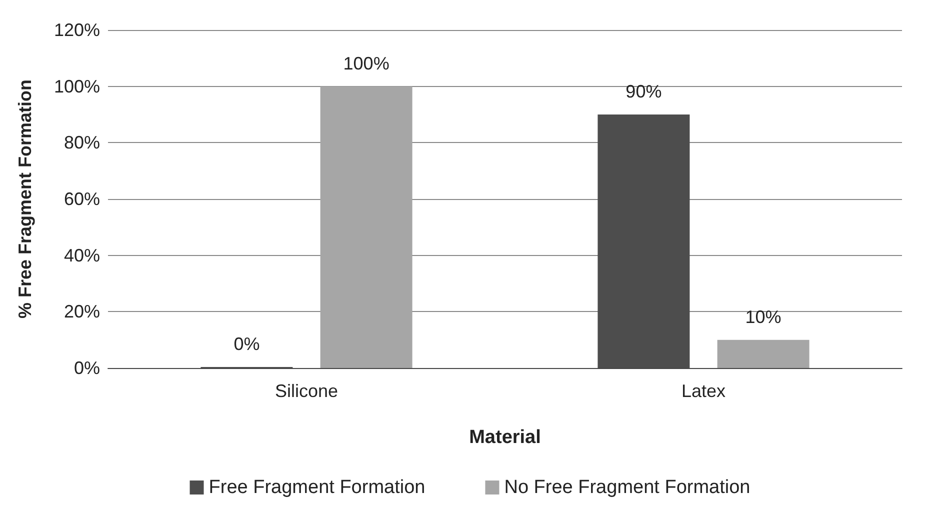 Image resolution: width=940 pixels, height=514 pixels. What do you see at coordinates (644, 92) in the screenshot?
I see `data-label: 90%` at bounding box center [644, 92].